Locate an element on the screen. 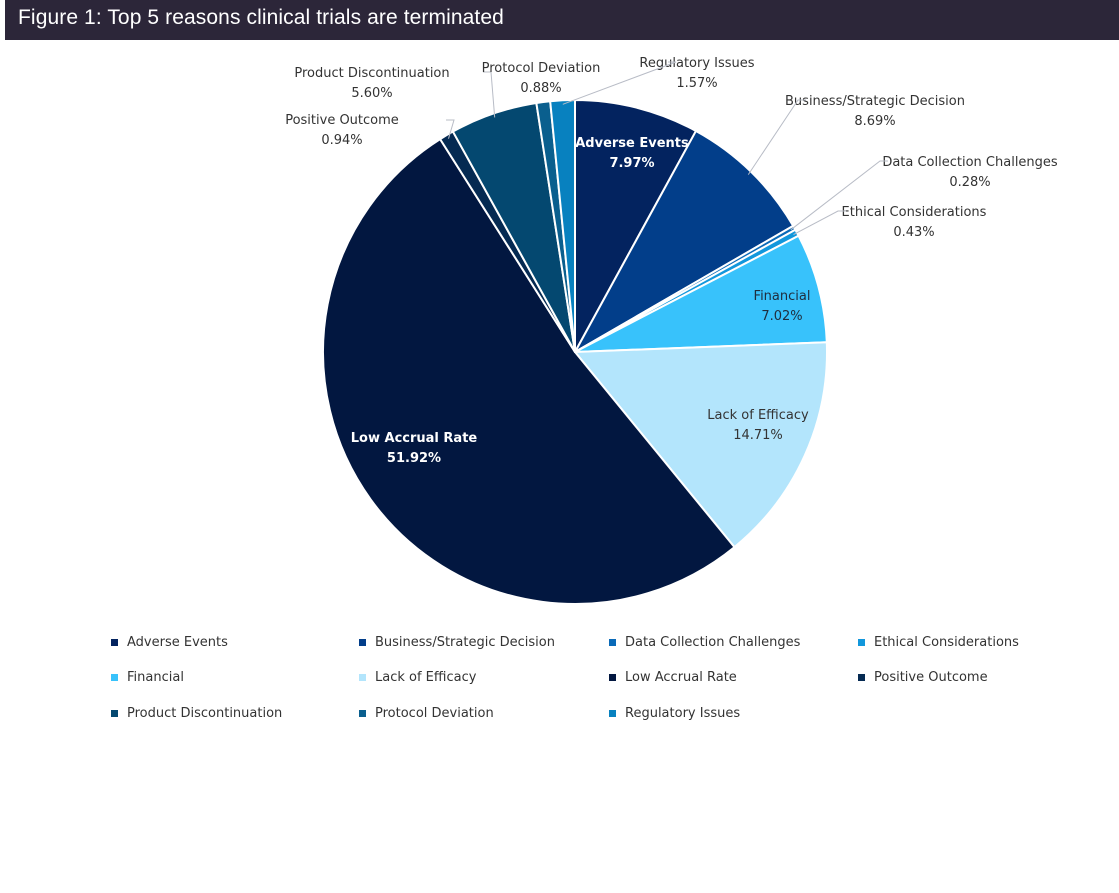 Image resolution: width=1119 pixels, height=893 pixels. data-label-name-low-accrual-rate: Low Accrual Rate is located at coordinates (414, 438).